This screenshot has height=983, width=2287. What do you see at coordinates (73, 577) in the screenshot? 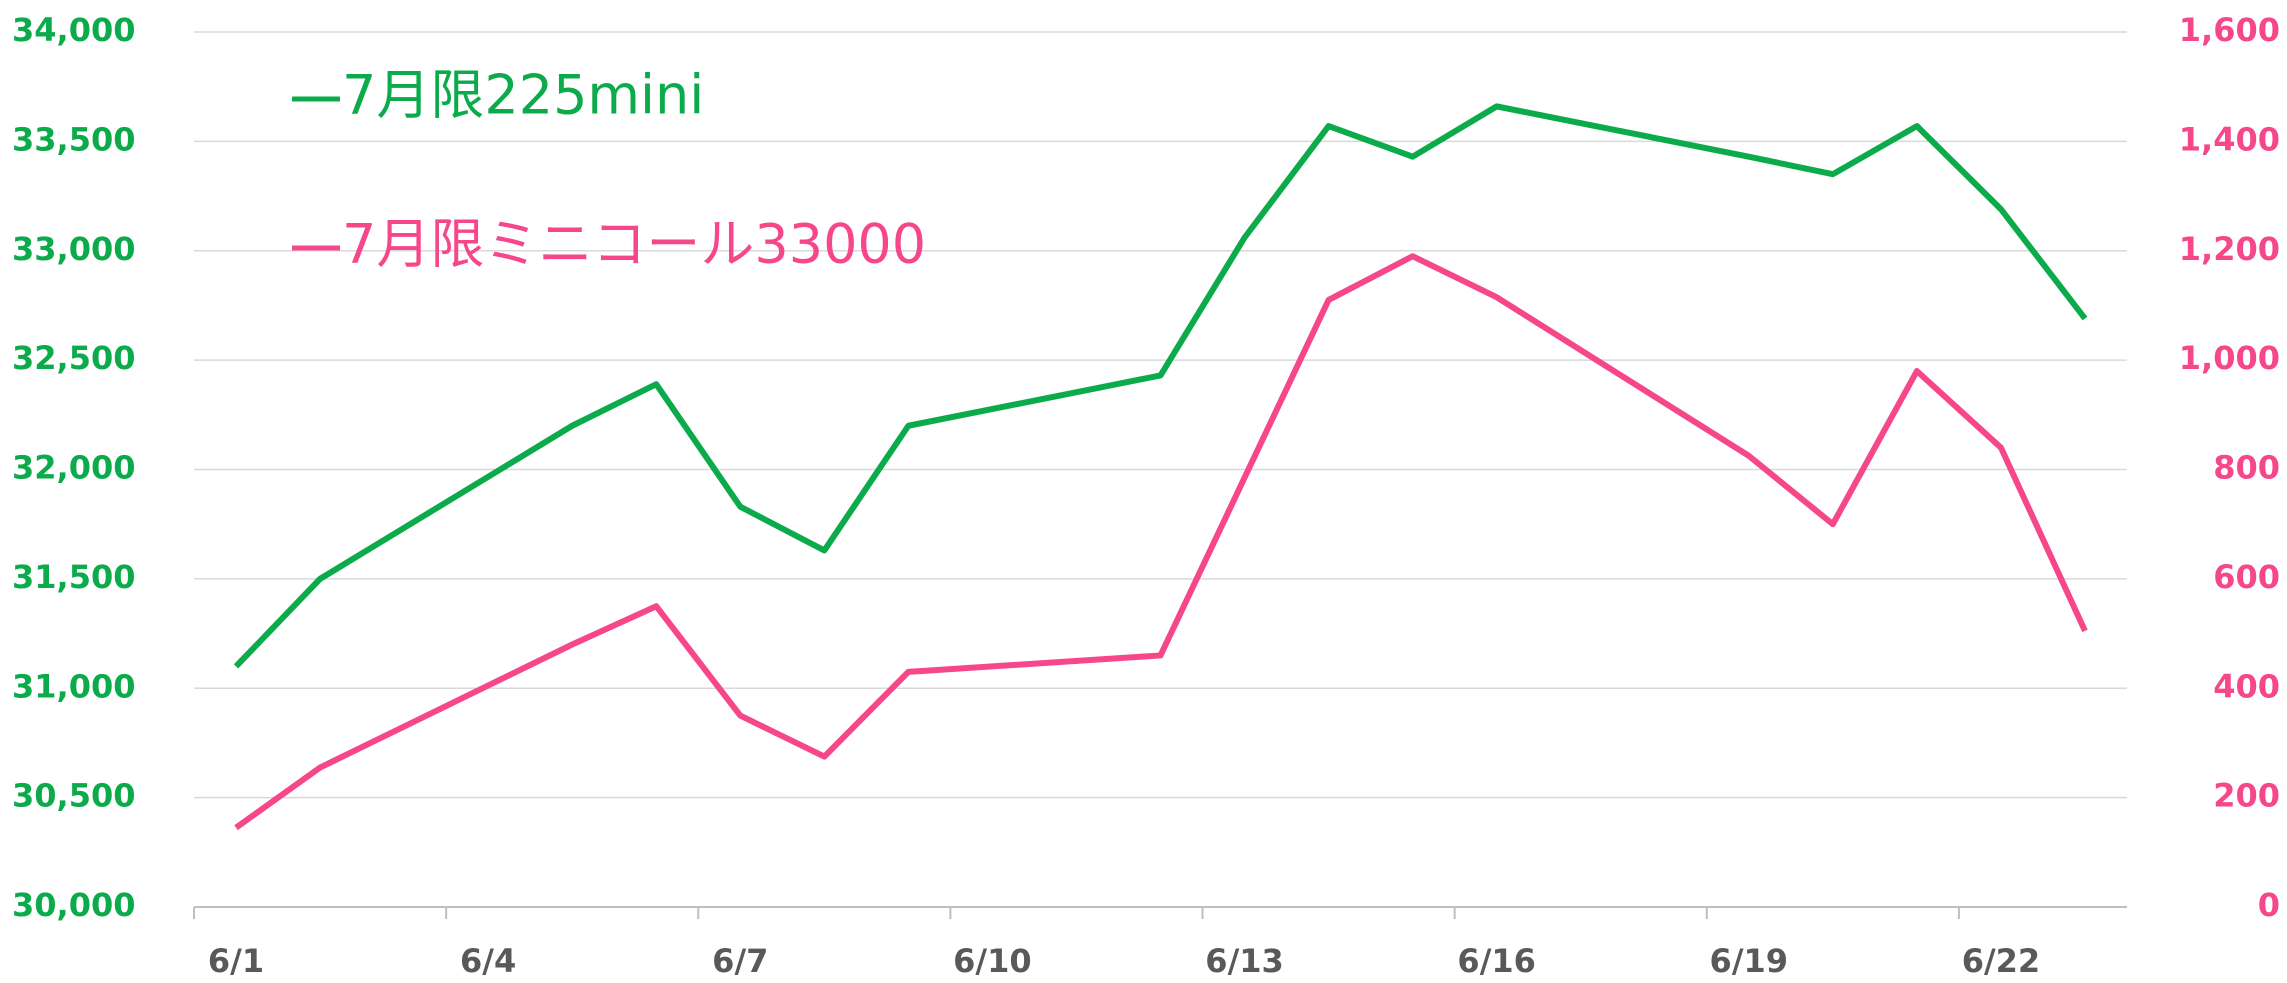
I see `y-tick-label: 31,500` at bounding box center [73, 577].